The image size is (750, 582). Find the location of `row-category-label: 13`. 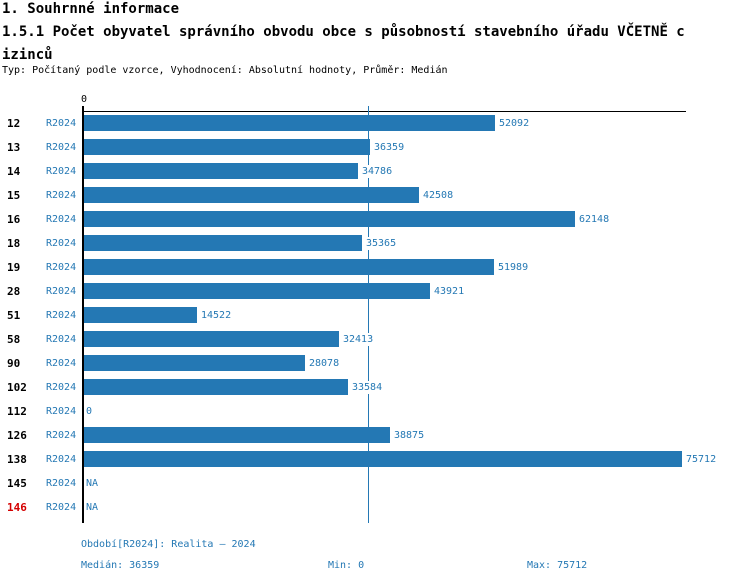

row-category-label: 13 is located at coordinates (14, 147).